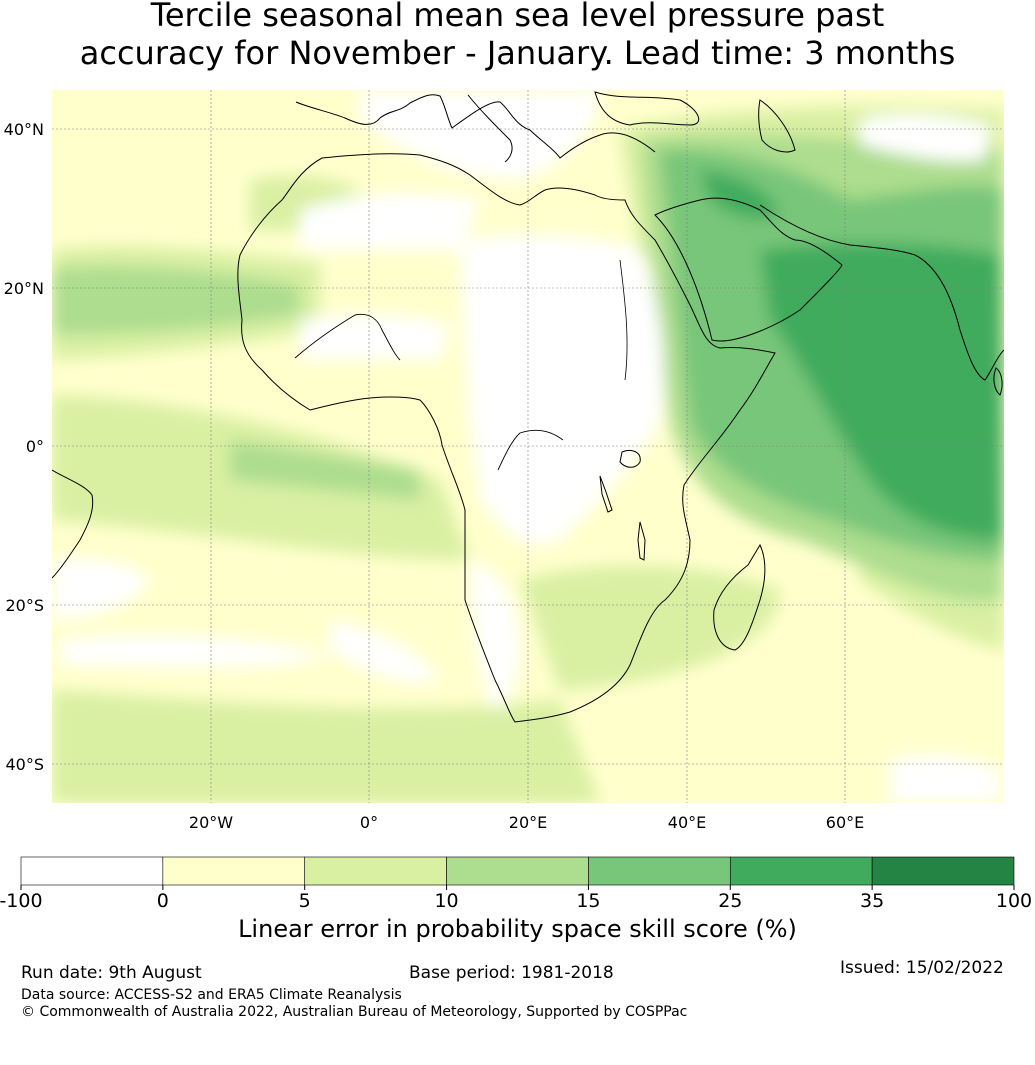 The image size is (1035, 1065). What do you see at coordinates (516, 897) in the screenshot?
I see `colorbar-ticks: -100 0 5 10 15 25 35 100` at bounding box center [516, 897].